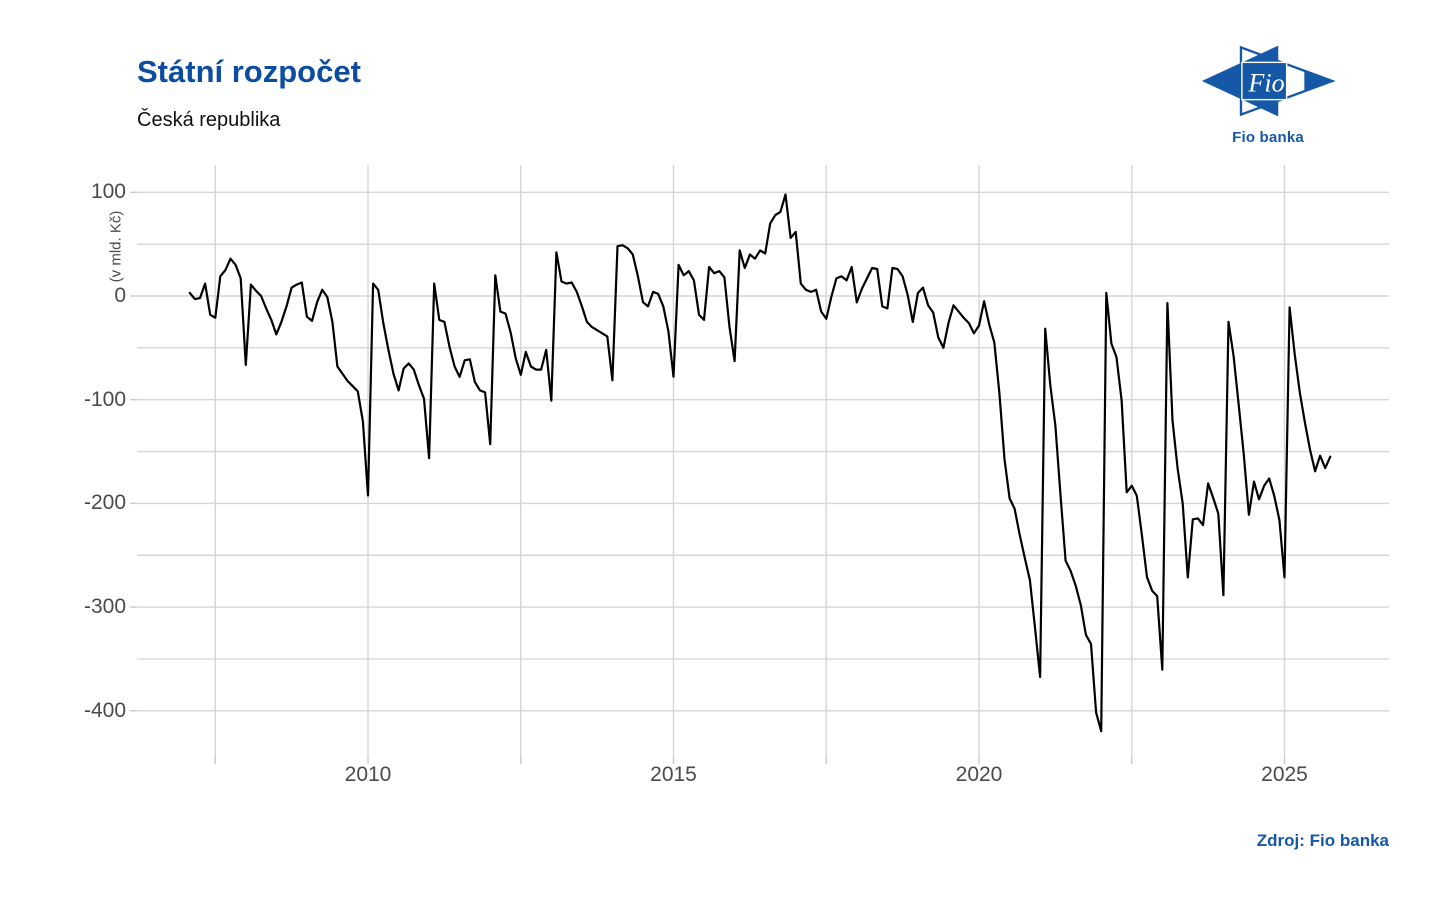 This screenshot has height=912, width=1449. I want to click on logo-monogram: Fio, so click(1265, 82).